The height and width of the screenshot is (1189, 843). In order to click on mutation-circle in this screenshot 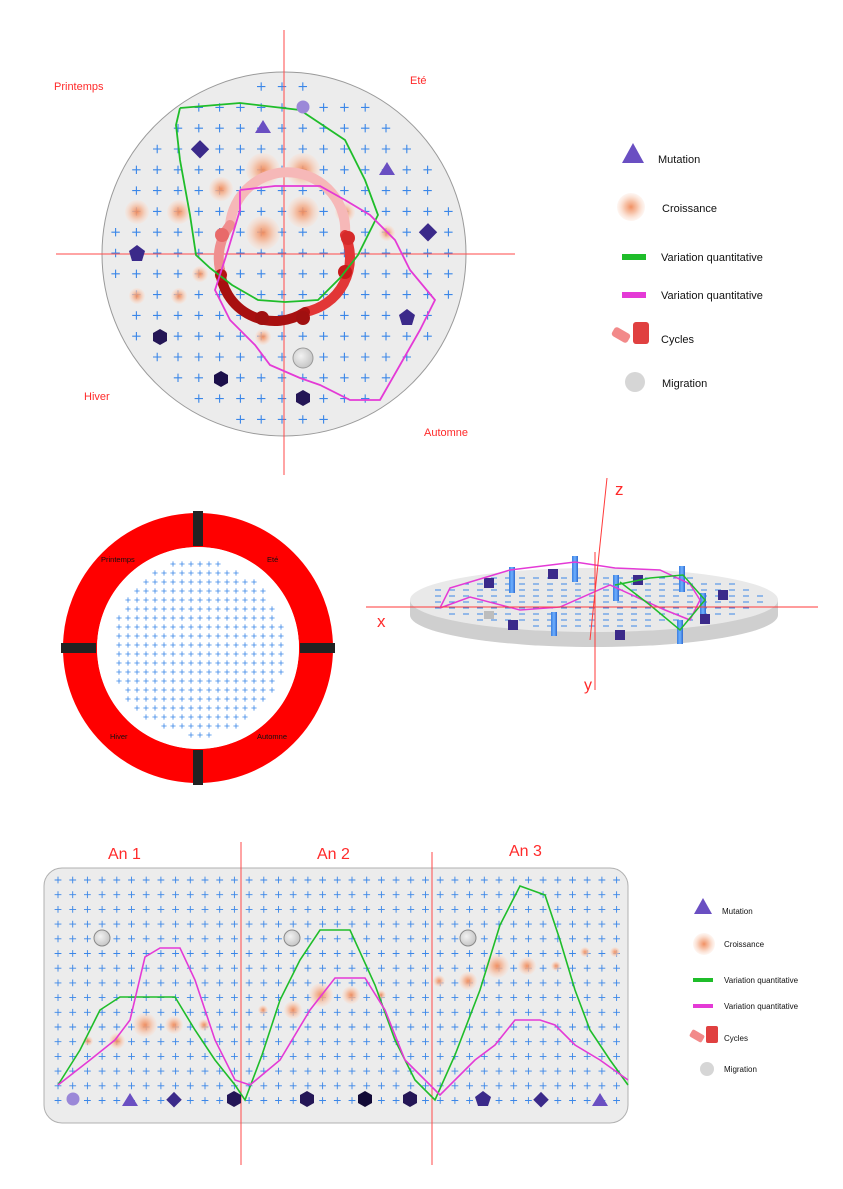, I will do `click(73, 1099)`.